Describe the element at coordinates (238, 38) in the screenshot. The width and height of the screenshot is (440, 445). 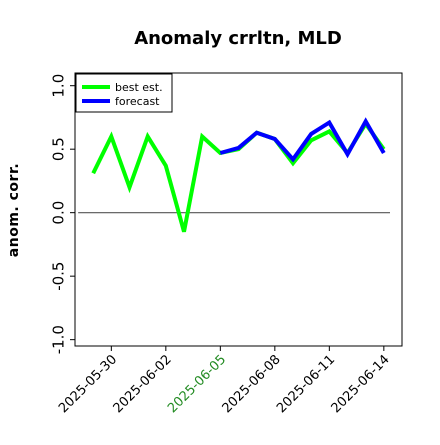
I see `chart-title: Anomaly crrltn, MLD` at that location.